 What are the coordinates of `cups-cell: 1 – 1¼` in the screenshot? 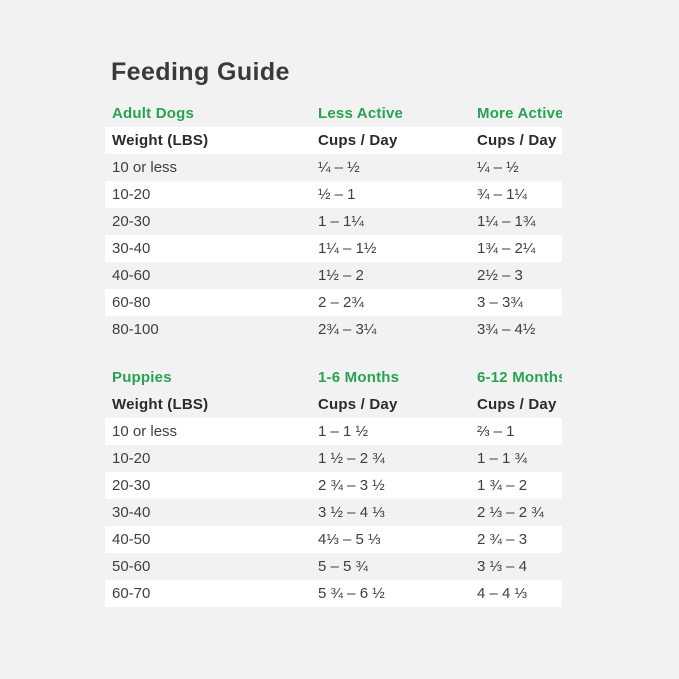 It's located at (341, 221).